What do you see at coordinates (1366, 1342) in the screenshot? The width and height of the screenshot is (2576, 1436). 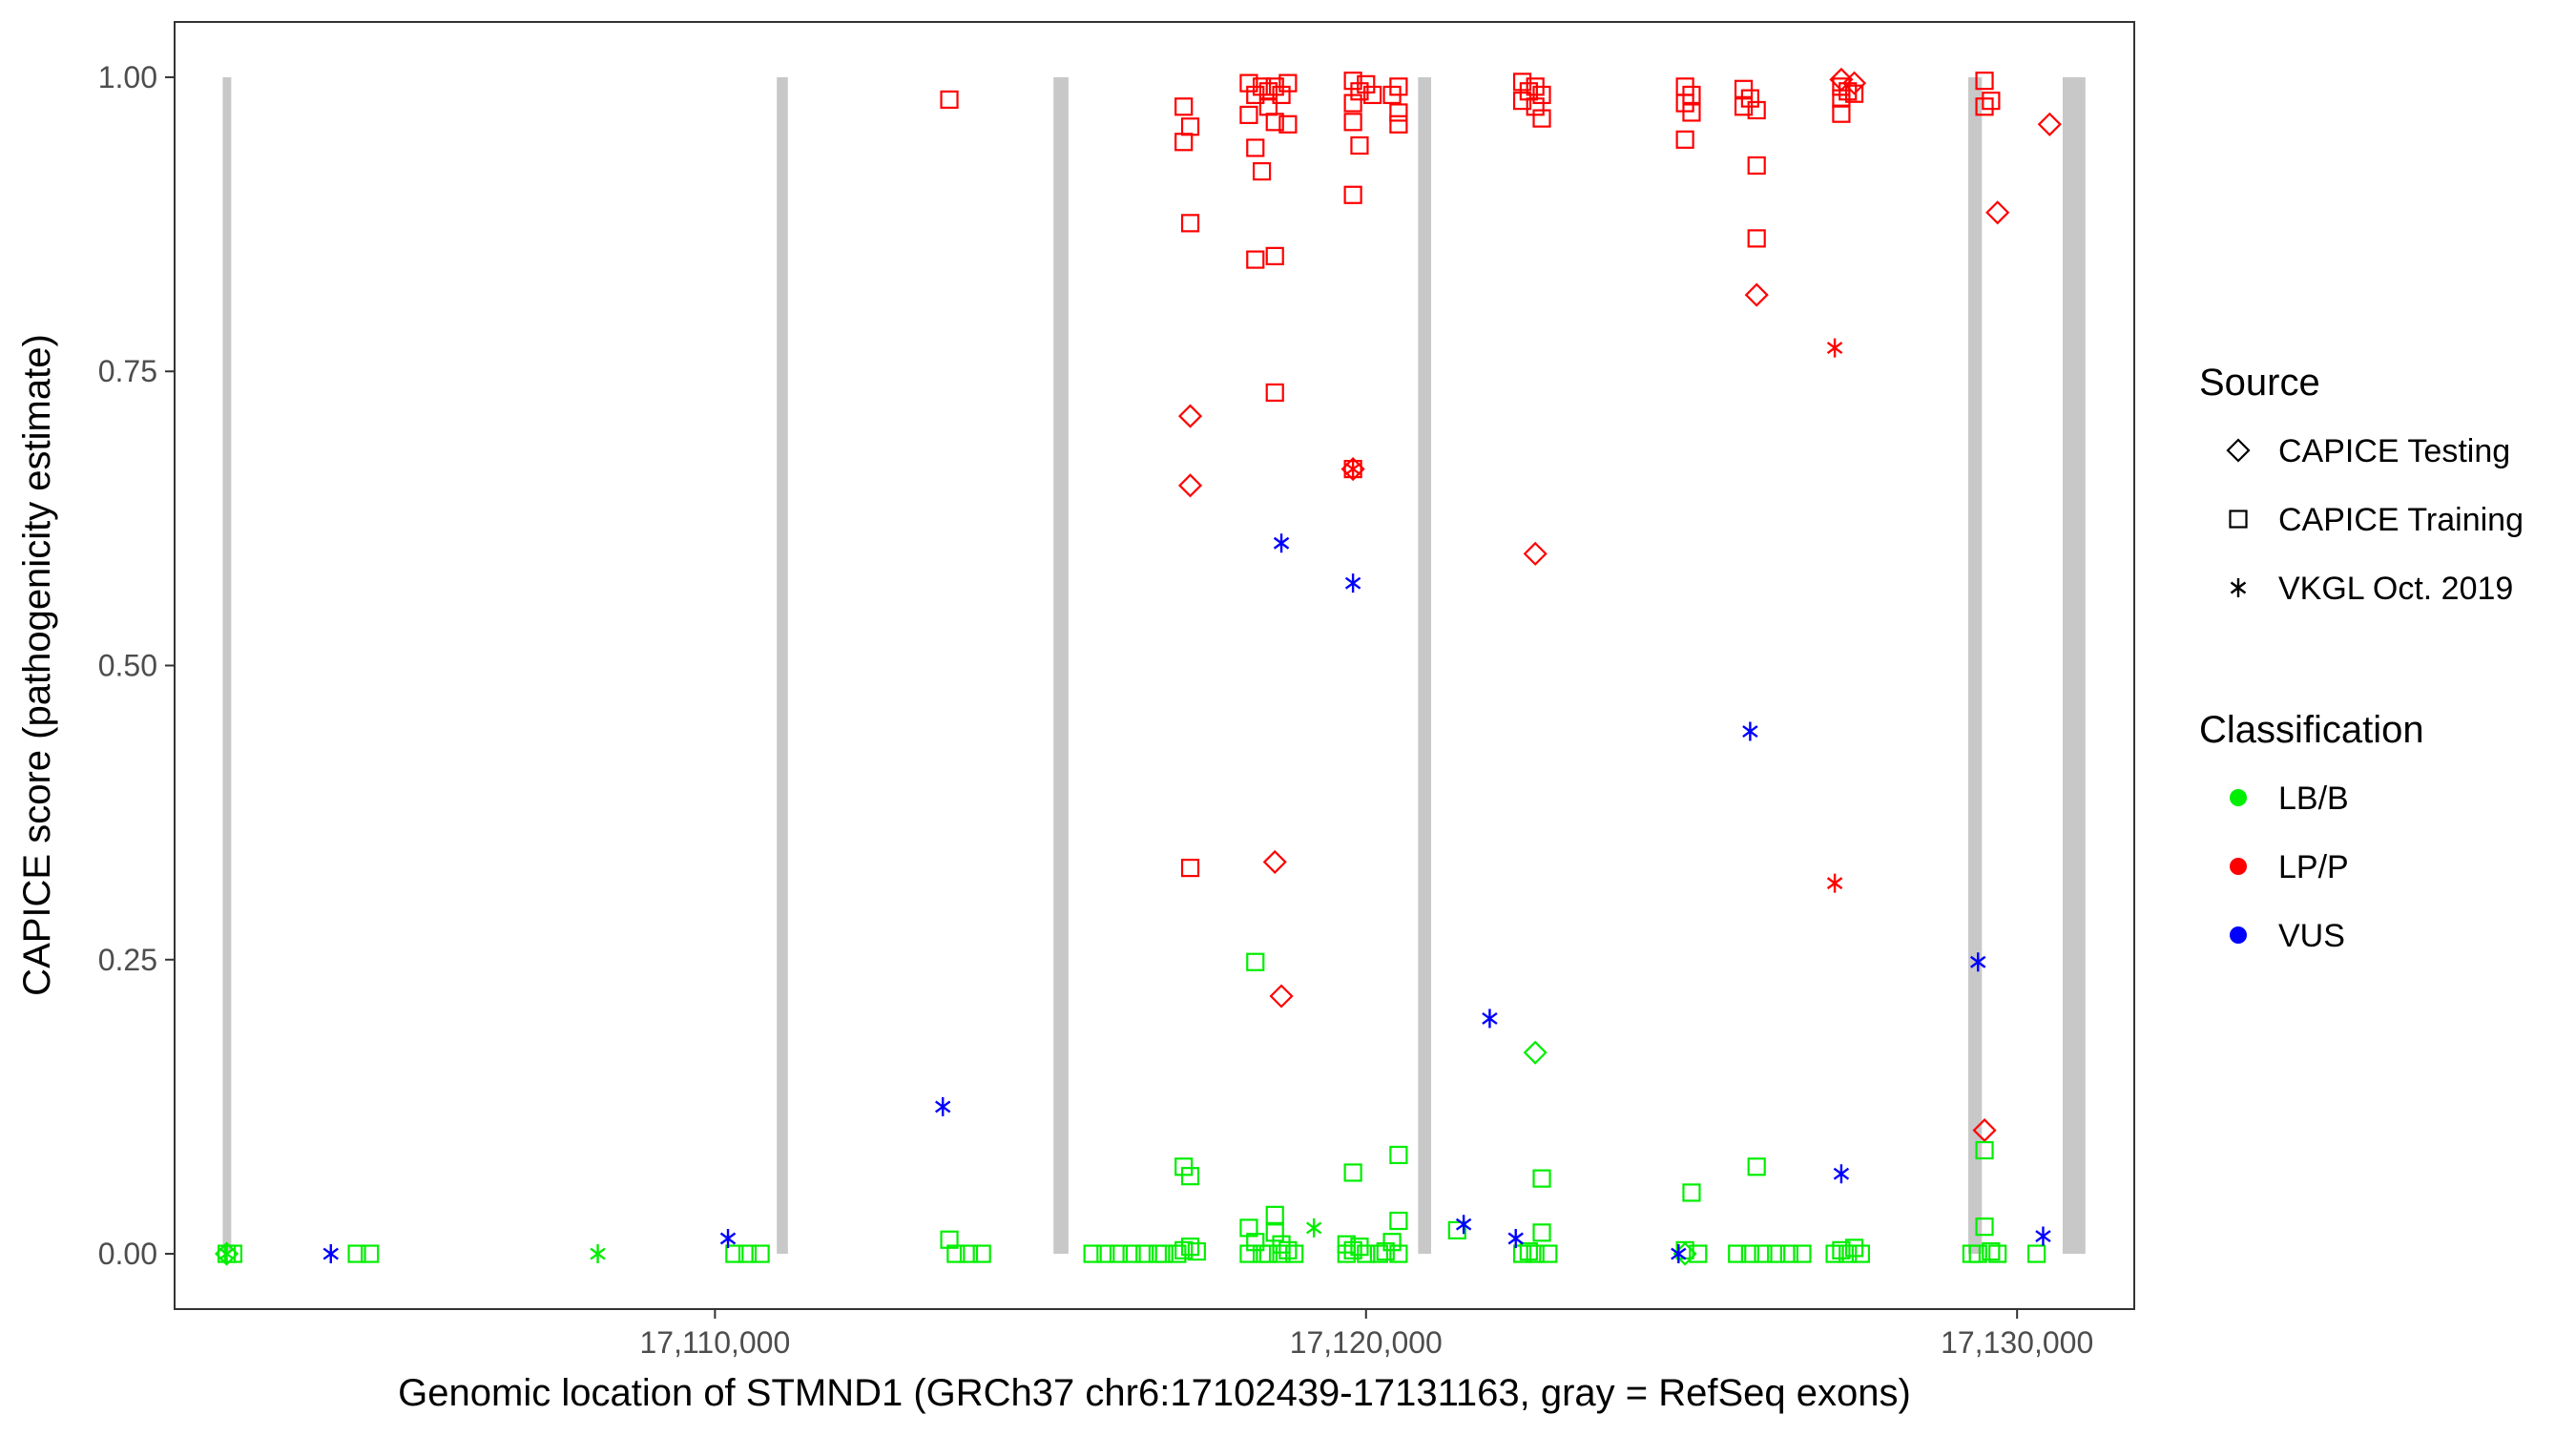 I see `x-tick-label: 17,120,000` at bounding box center [1366, 1342].